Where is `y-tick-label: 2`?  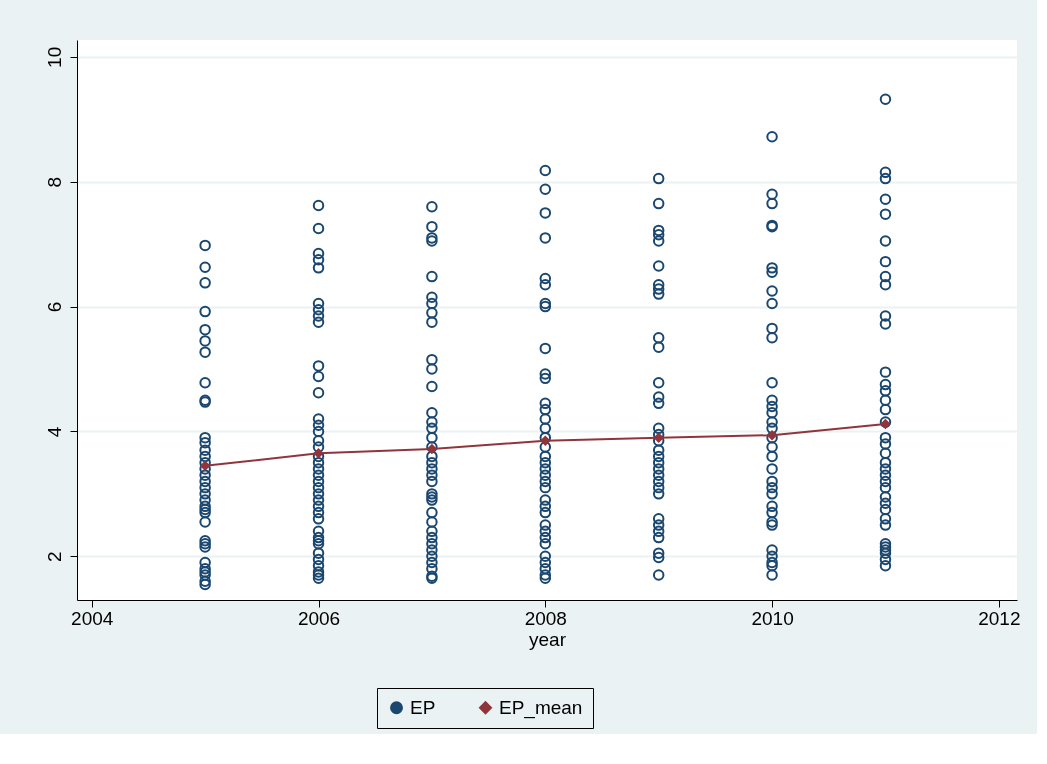 y-tick-label: 2 is located at coordinates (54, 557).